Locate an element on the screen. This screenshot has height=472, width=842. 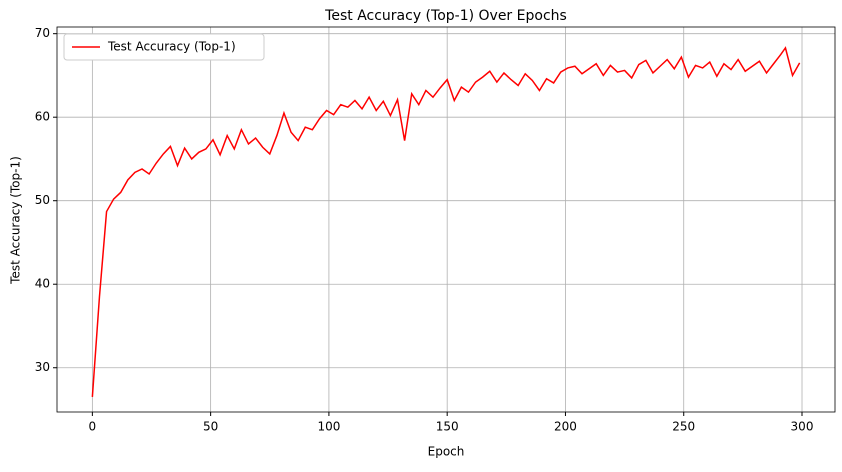
x-tick-label: 150 is located at coordinates (447, 427).